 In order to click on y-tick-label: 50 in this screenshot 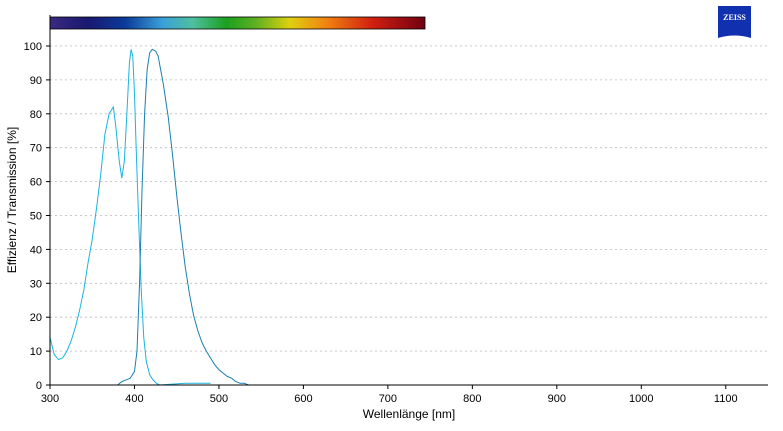, I will do `click(36, 217)`.